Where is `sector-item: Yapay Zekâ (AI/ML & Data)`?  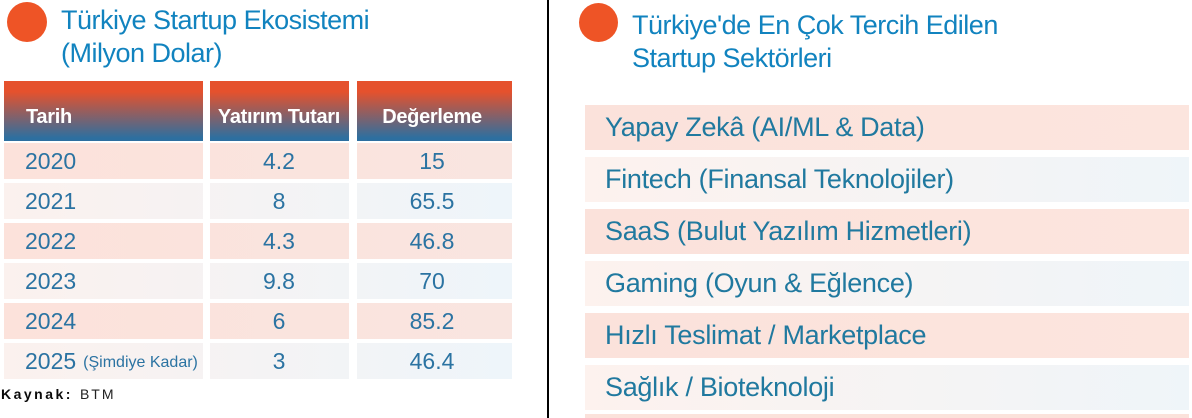 sector-item: Yapay Zekâ (AI/ML & Data) is located at coordinates (887, 127).